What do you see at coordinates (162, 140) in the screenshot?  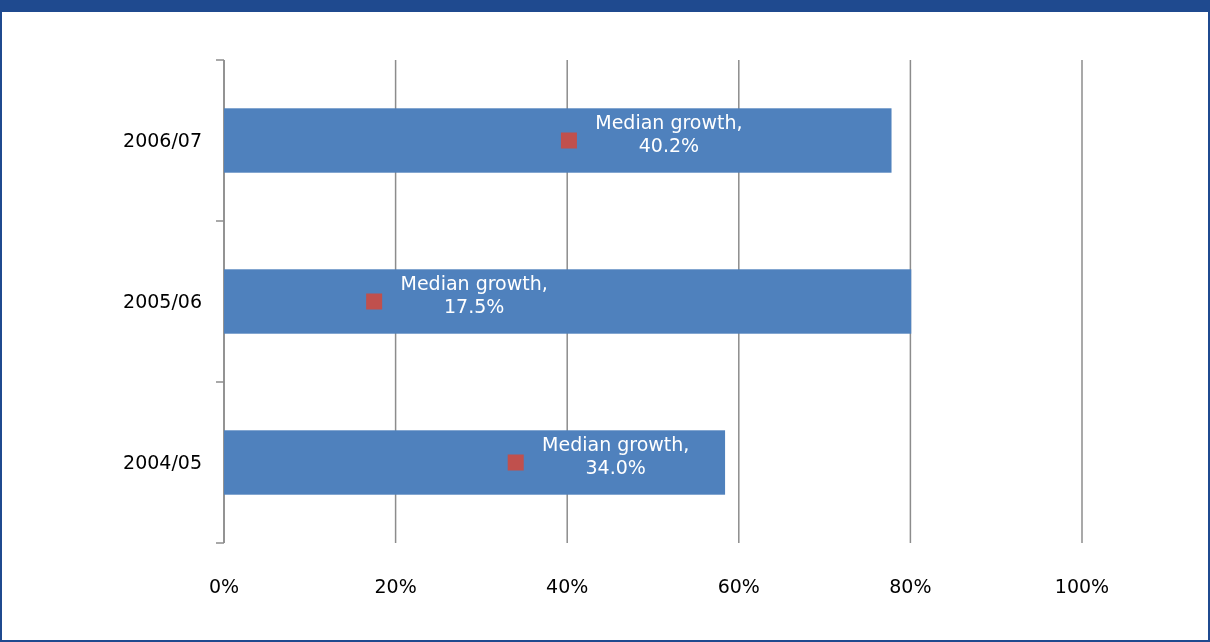 I see `y-tick-label: 2006/07` at bounding box center [162, 140].